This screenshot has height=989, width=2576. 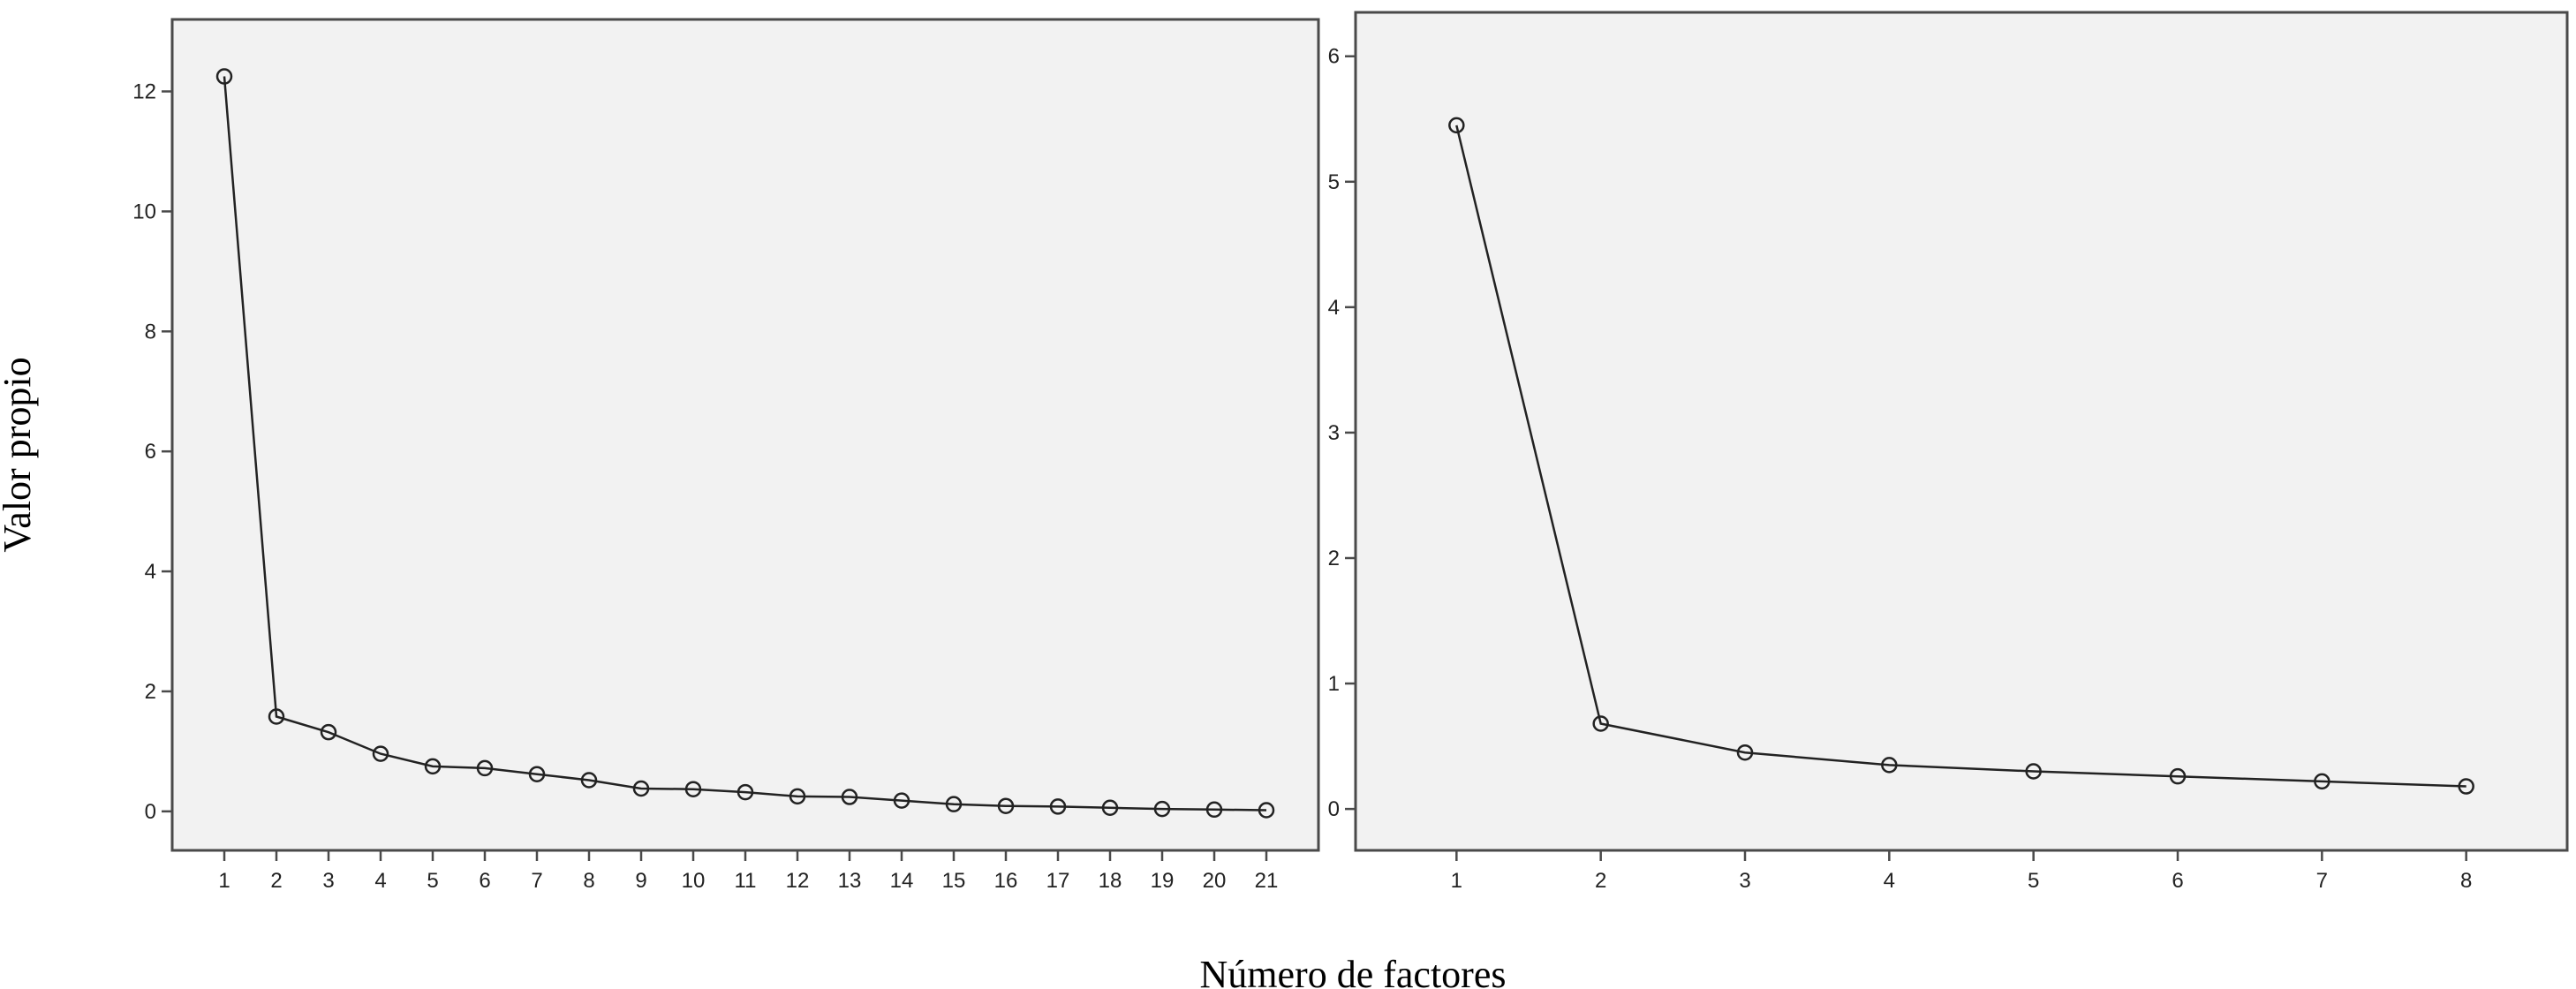 What do you see at coordinates (902, 881) in the screenshot?
I see `x-tick-label: 14` at bounding box center [902, 881].